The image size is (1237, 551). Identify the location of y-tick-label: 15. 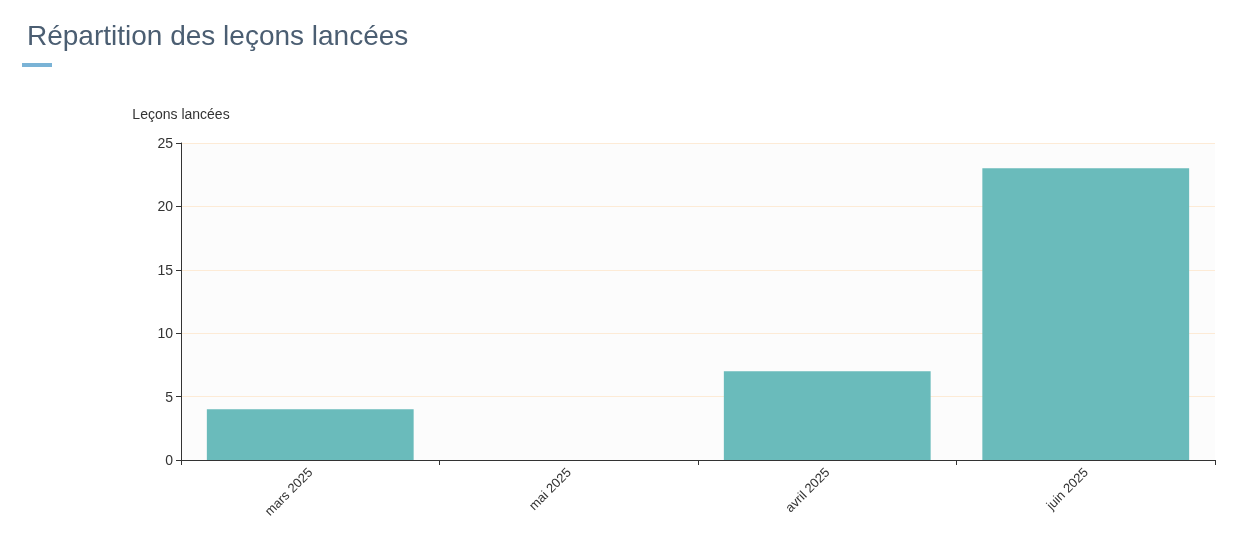
(165, 269).